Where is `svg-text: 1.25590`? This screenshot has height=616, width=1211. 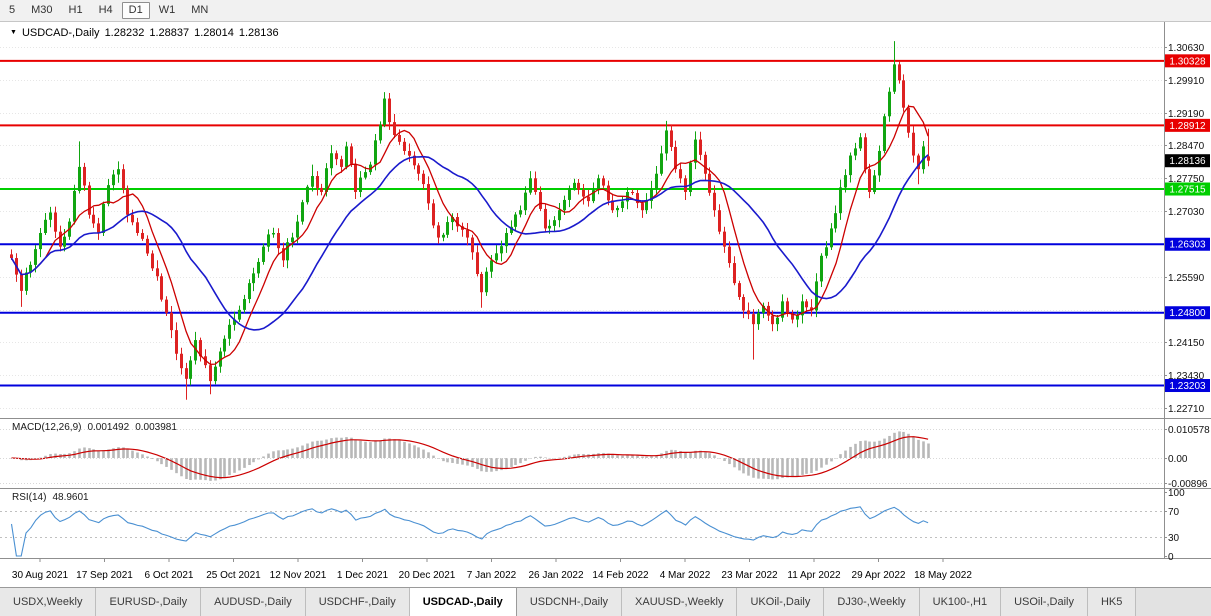 svg-text: 1.25590 is located at coordinates (1186, 278).